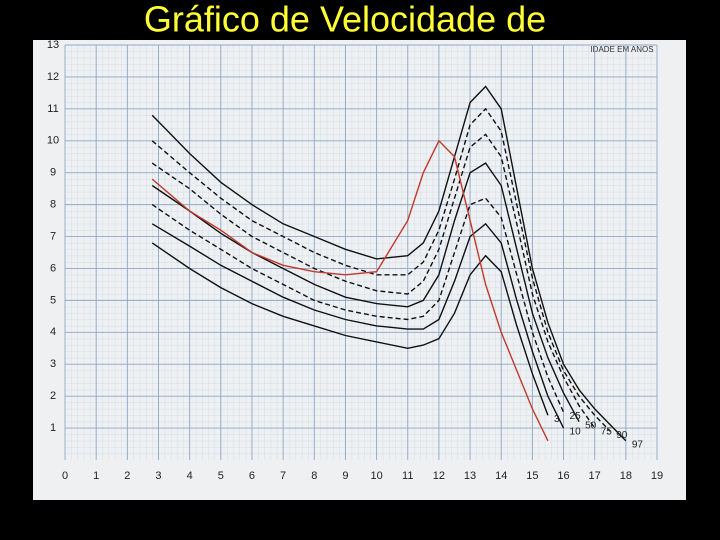 The width and height of the screenshot is (720, 540). Describe the element at coordinates (557, 419) in the screenshot. I see `series-label: 3` at that location.